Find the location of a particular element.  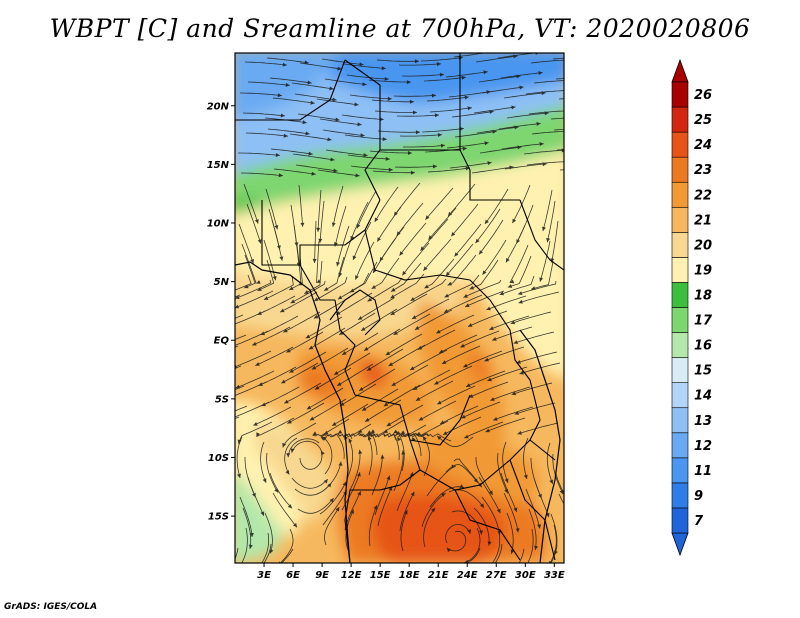

colorbar-label: 25 is located at coordinates (703, 120).